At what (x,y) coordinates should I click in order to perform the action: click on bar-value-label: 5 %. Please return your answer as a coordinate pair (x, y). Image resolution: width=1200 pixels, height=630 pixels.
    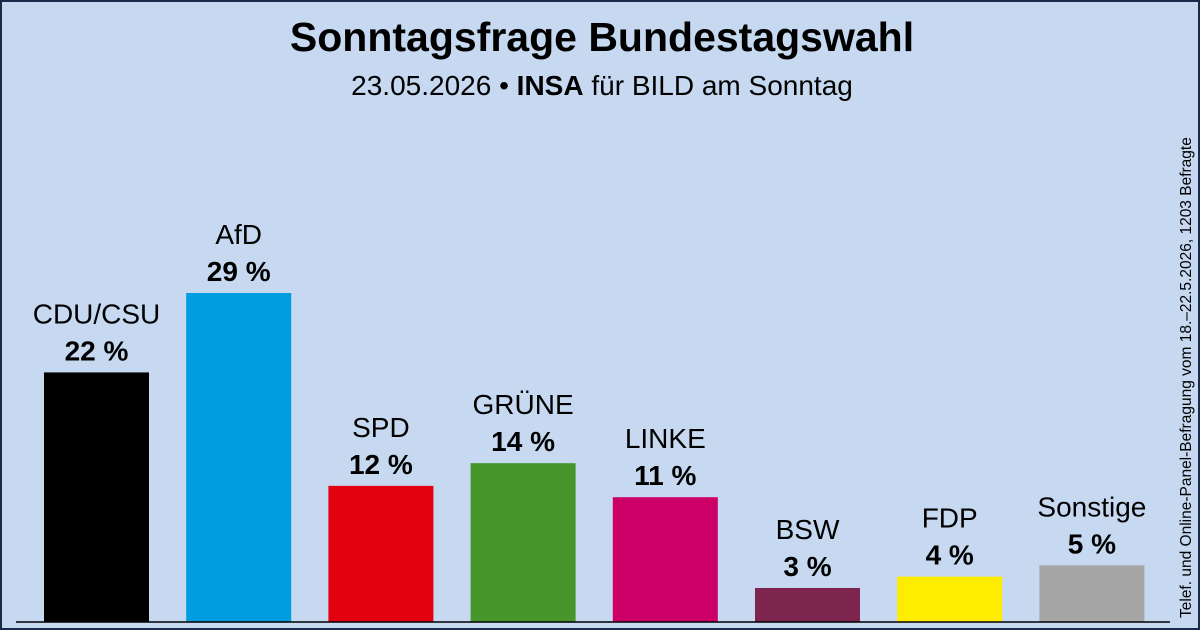
    Looking at the image, I should click on (1092, 543).